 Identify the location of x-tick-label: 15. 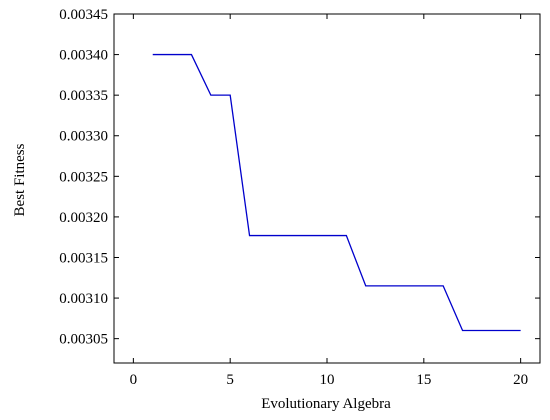
(423, 380).